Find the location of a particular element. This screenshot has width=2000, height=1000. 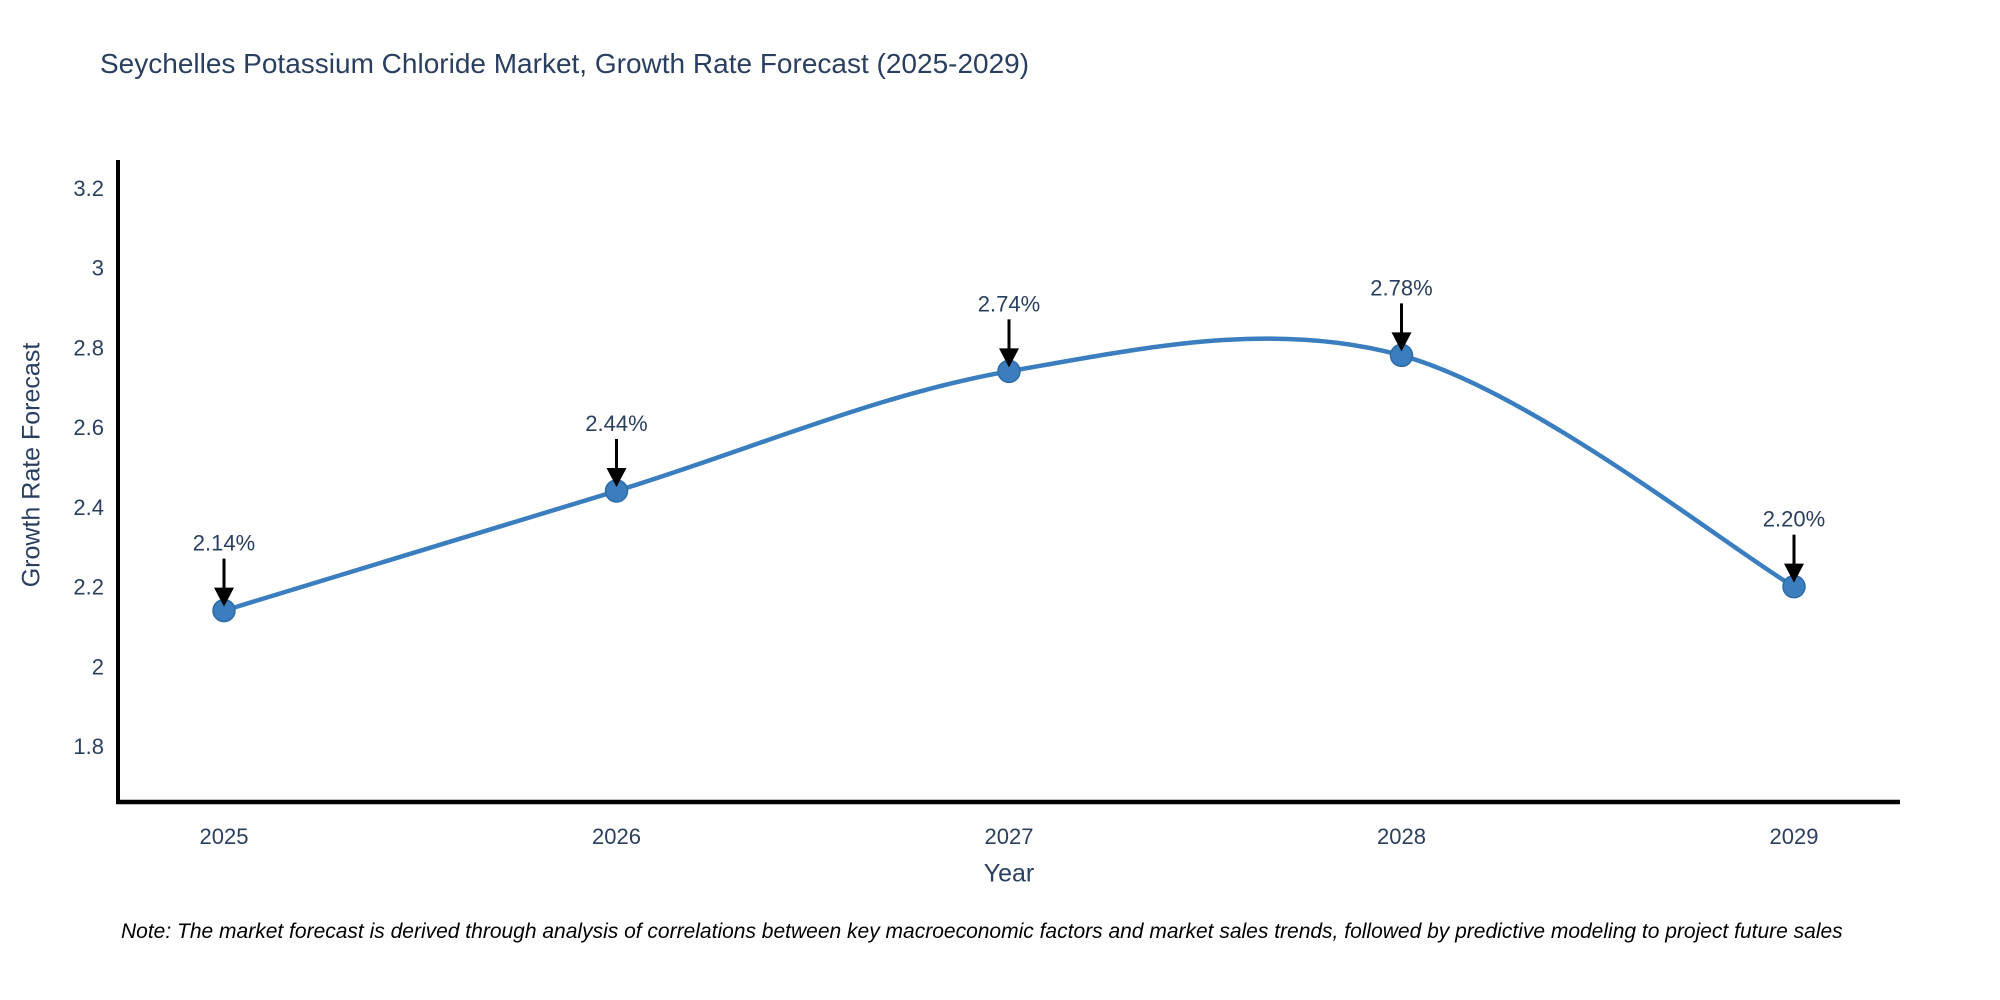

y-tick-label: 2.6 is located at coordinates (88, 427).